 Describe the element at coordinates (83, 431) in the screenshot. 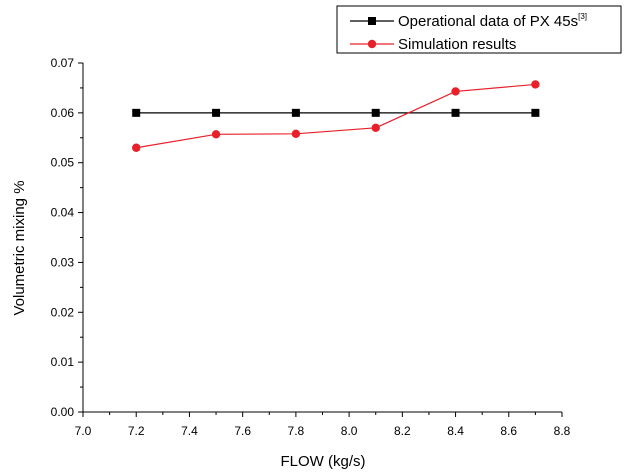

I see `x-tick-label: 7.0` at that location.